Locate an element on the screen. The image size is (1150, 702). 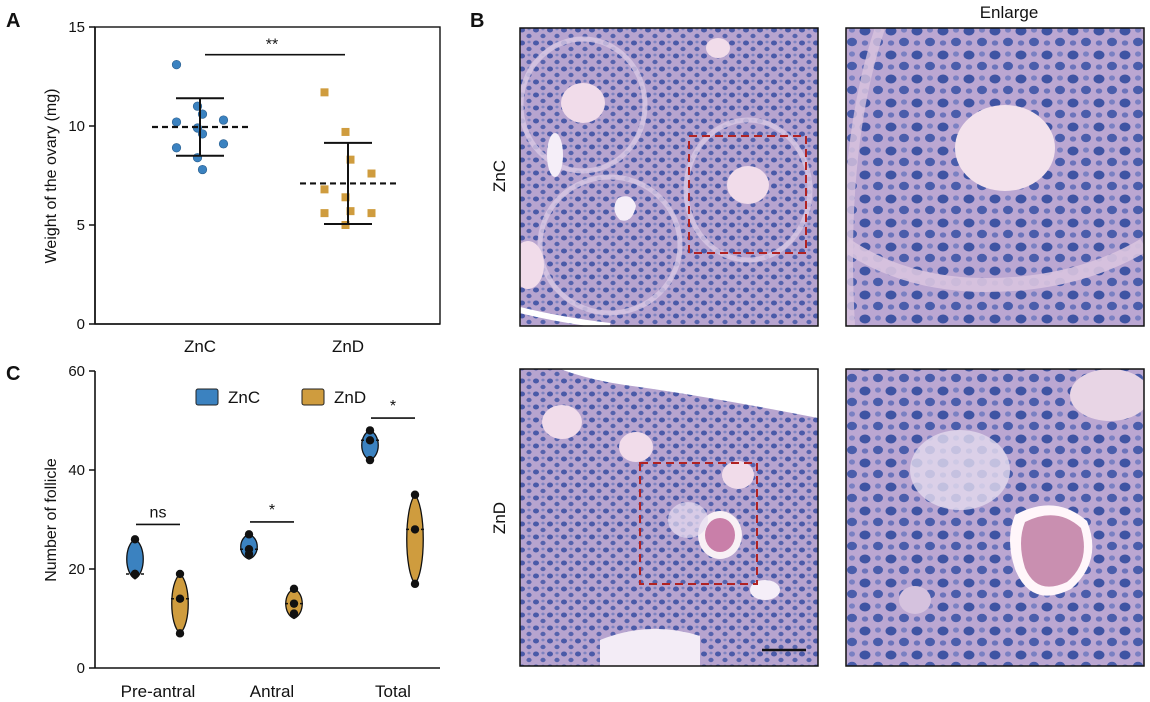
y-tick-label: 40 is located at coordinates (76, 470).